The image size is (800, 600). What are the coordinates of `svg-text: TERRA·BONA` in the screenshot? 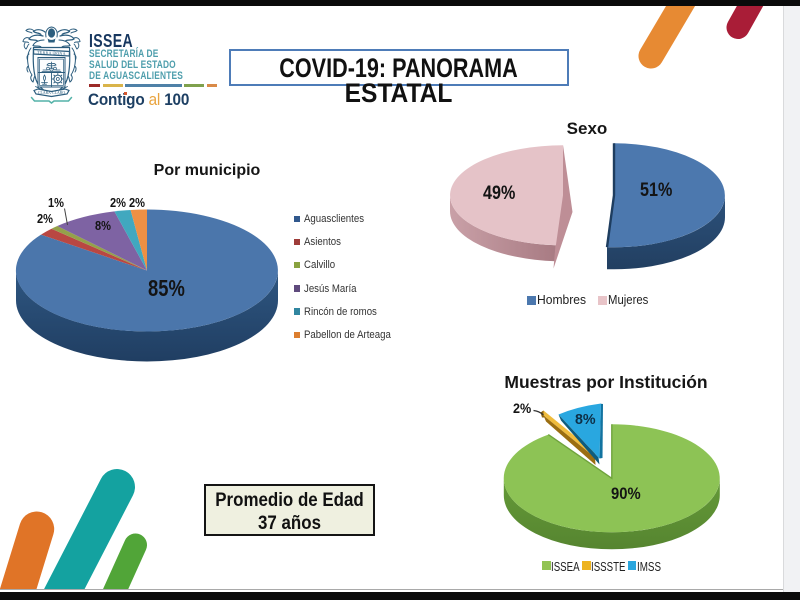 It's located at (51, 53).